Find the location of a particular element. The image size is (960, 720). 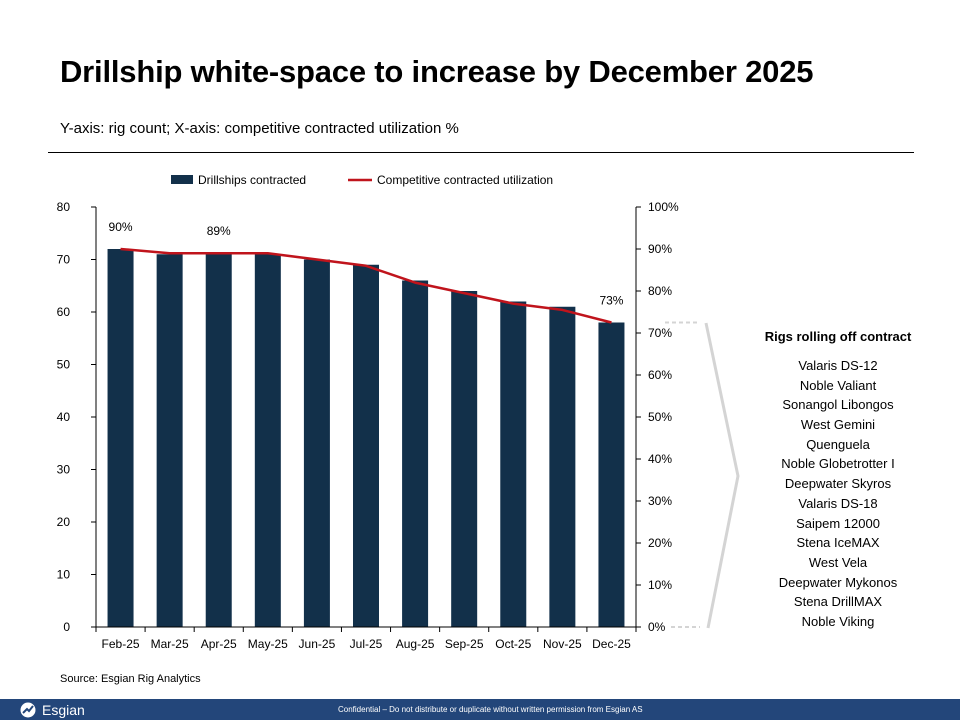

x-tick-label: Mar-25 is located at coordinates (170, 644).